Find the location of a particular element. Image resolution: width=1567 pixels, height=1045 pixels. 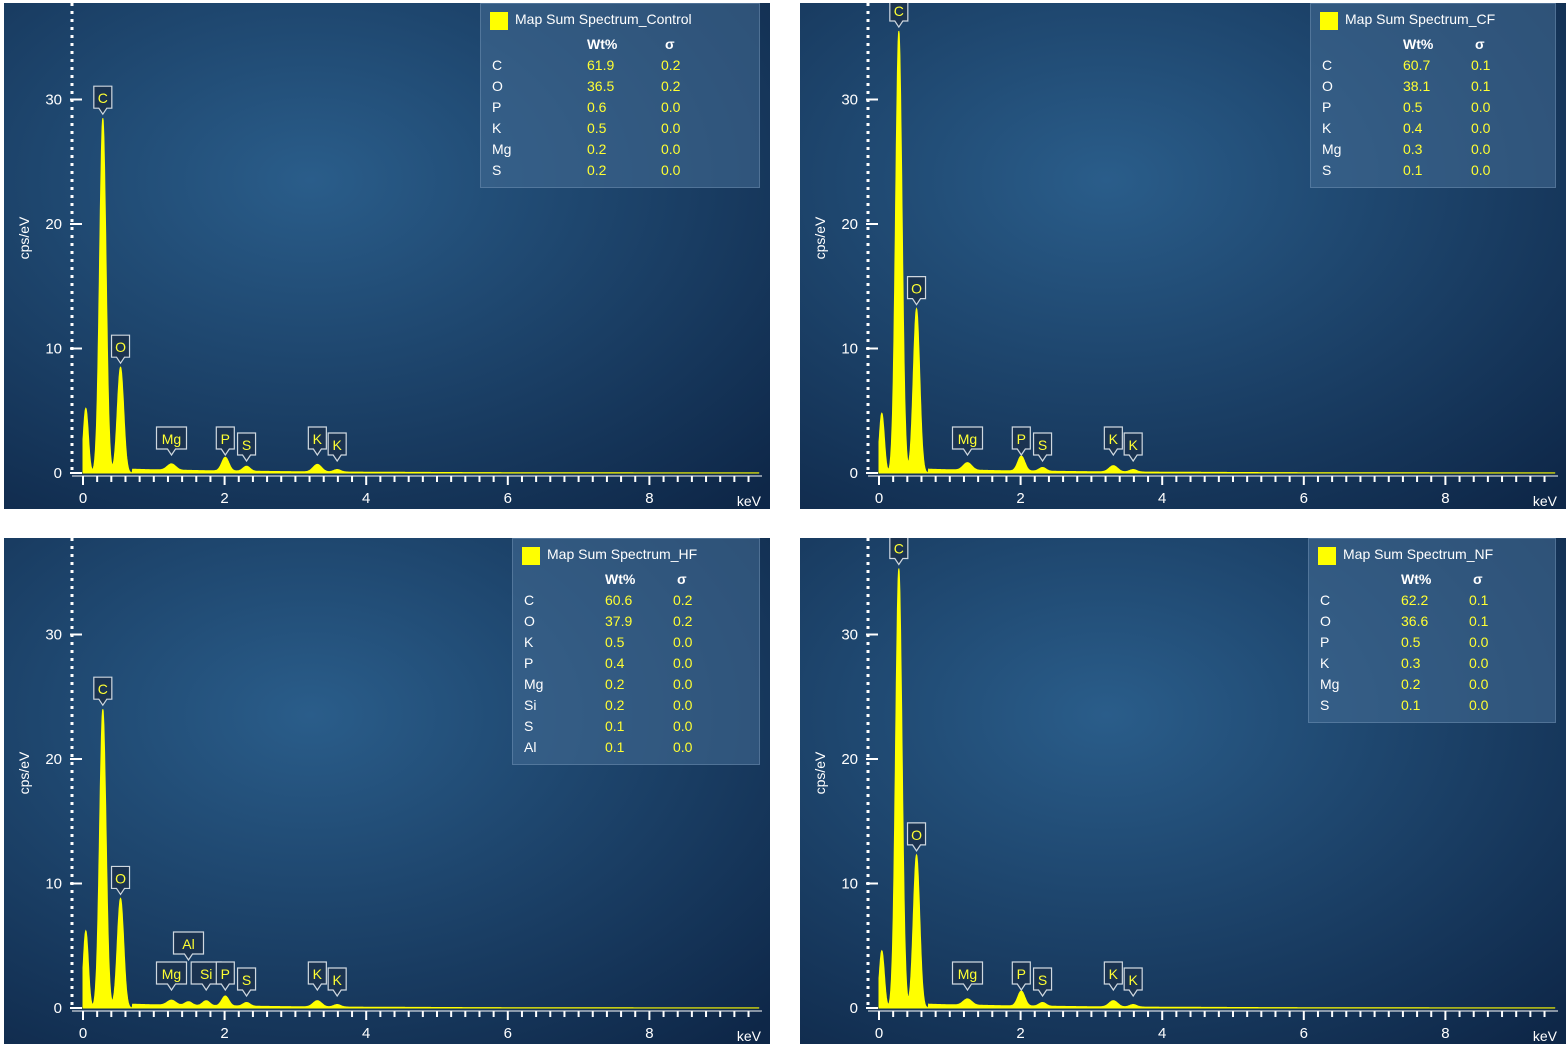

table-row: K 0.5 0.0 is located at coordinates (620, 130).